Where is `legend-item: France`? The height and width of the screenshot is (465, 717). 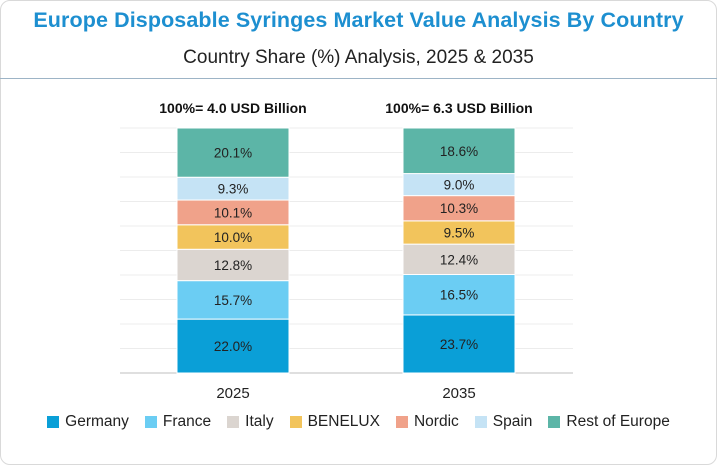 legend-item: France is located at coordinates (178, 422).